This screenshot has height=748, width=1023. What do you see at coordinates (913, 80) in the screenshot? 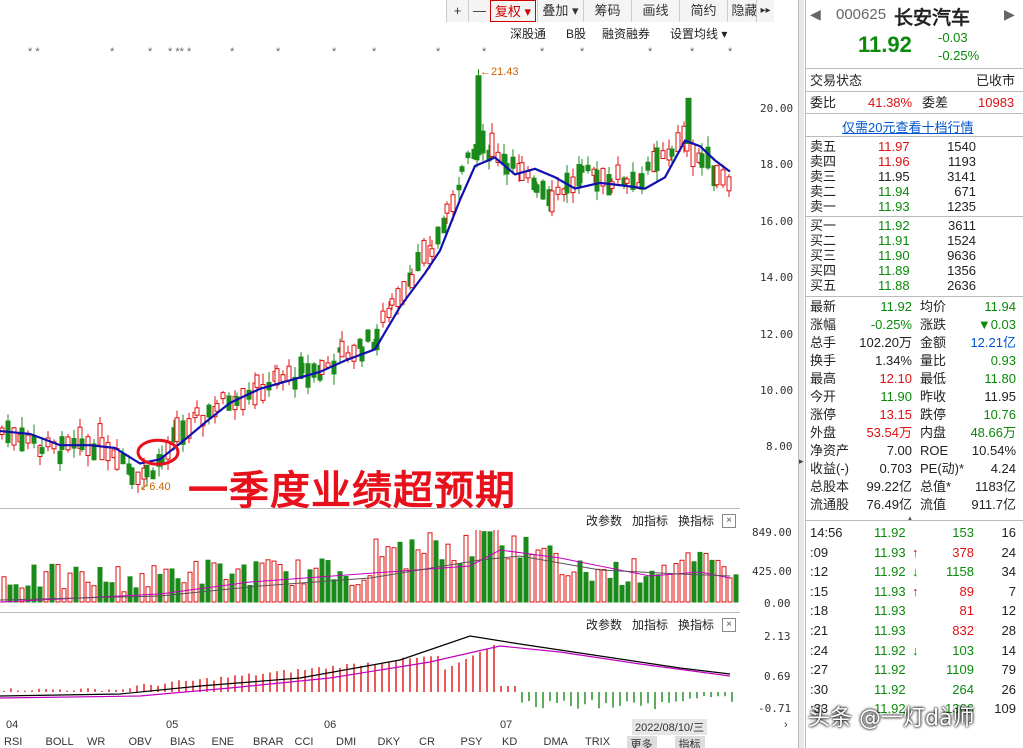
I see `trade-status-row: 交易状态 已收市` at bounding box center [913, 80].